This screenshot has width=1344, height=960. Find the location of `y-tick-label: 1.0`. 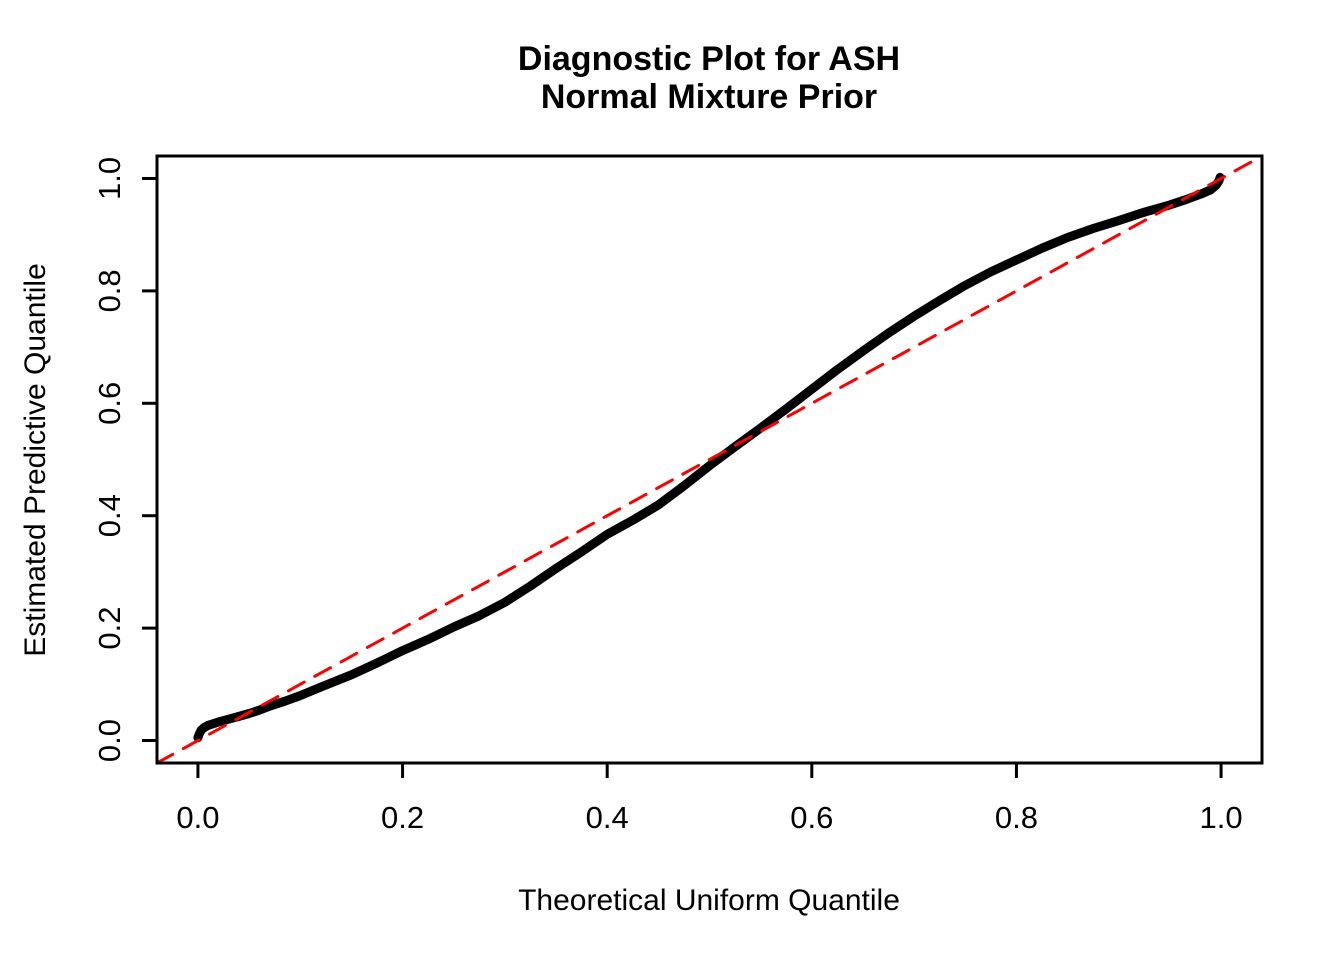

y-tick-label: 1.0 is located at coordinates (109, 178).